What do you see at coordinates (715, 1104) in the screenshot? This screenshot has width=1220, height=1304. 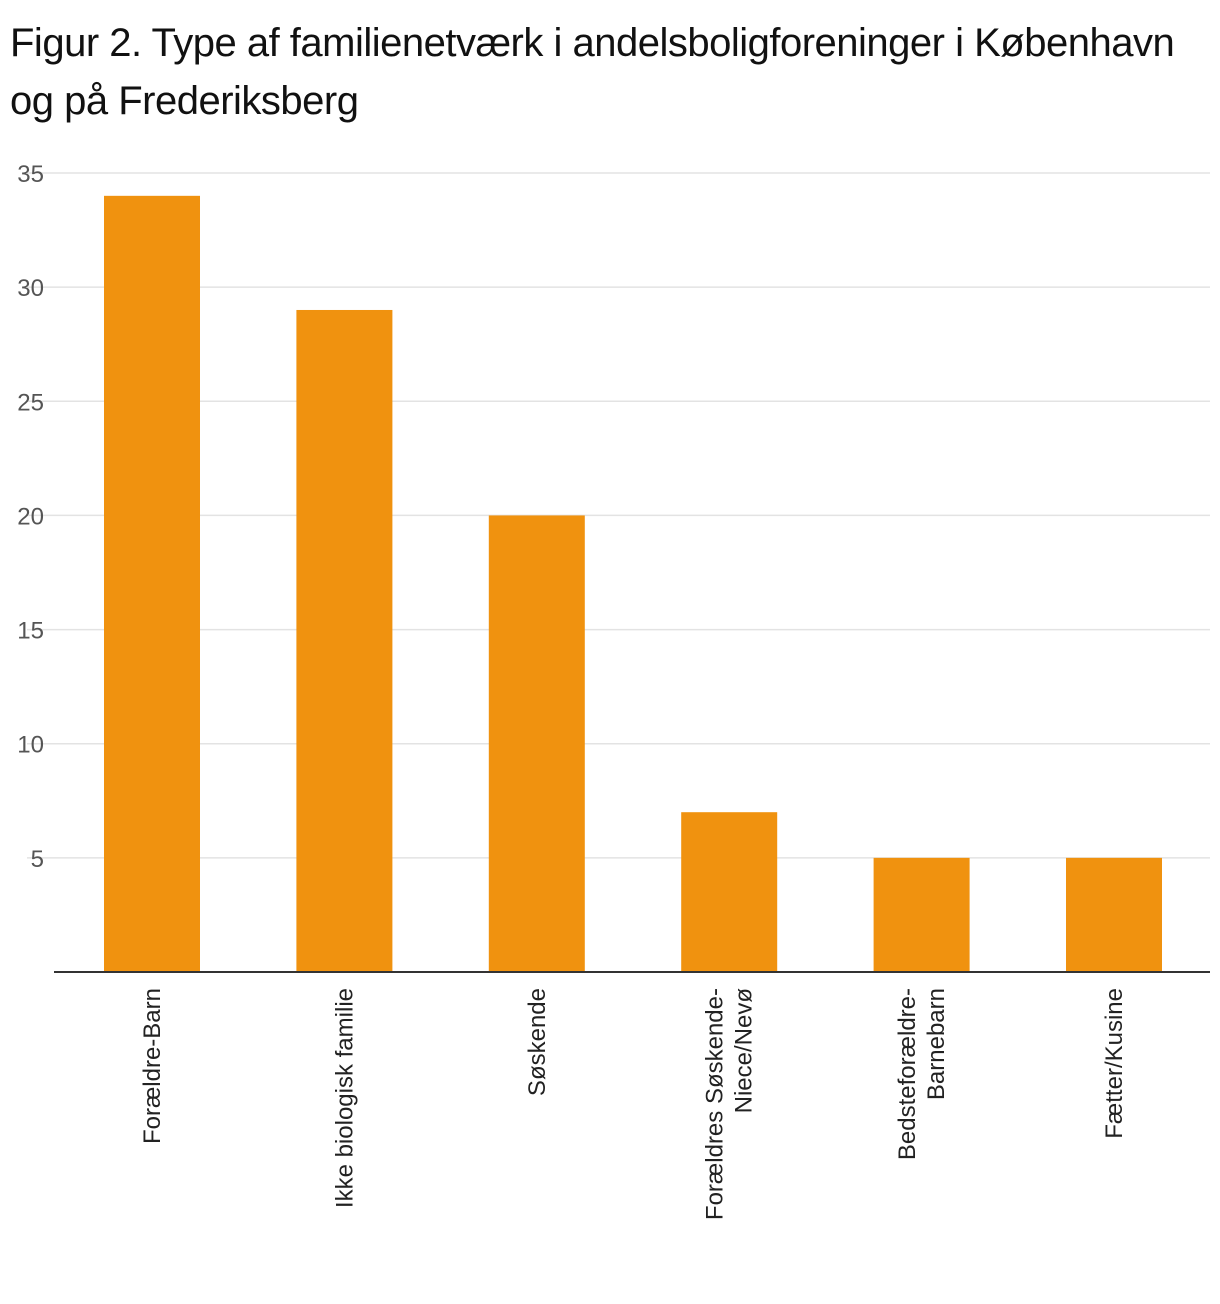 I see `category-label-4-line-1: Forældres Søskende-` at bounding box center [715, 1104].